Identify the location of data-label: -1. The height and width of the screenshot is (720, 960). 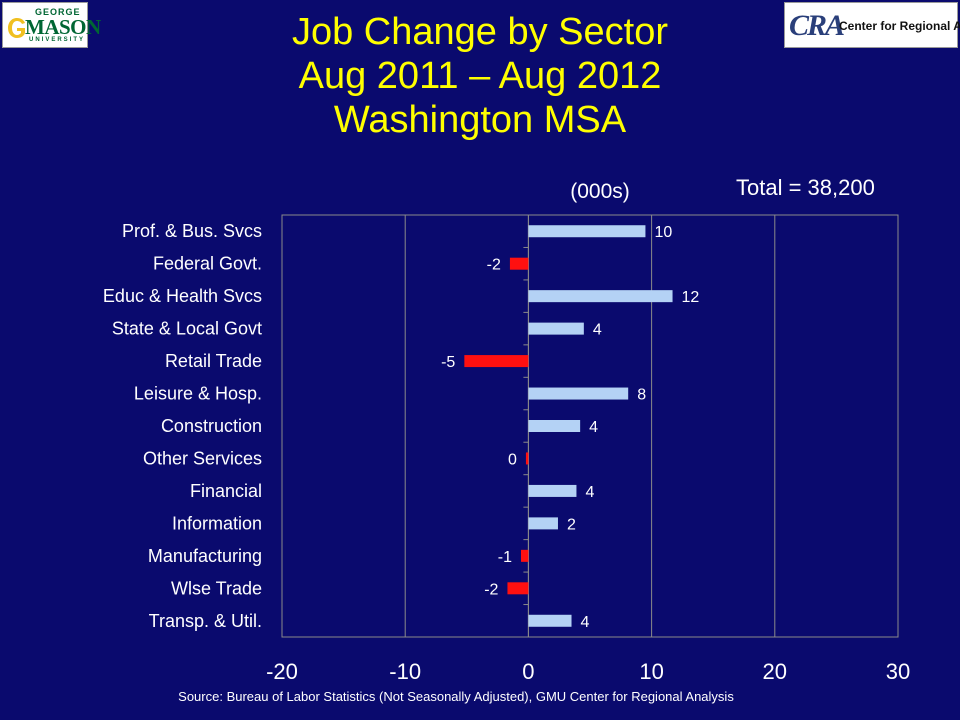
(505, 557).